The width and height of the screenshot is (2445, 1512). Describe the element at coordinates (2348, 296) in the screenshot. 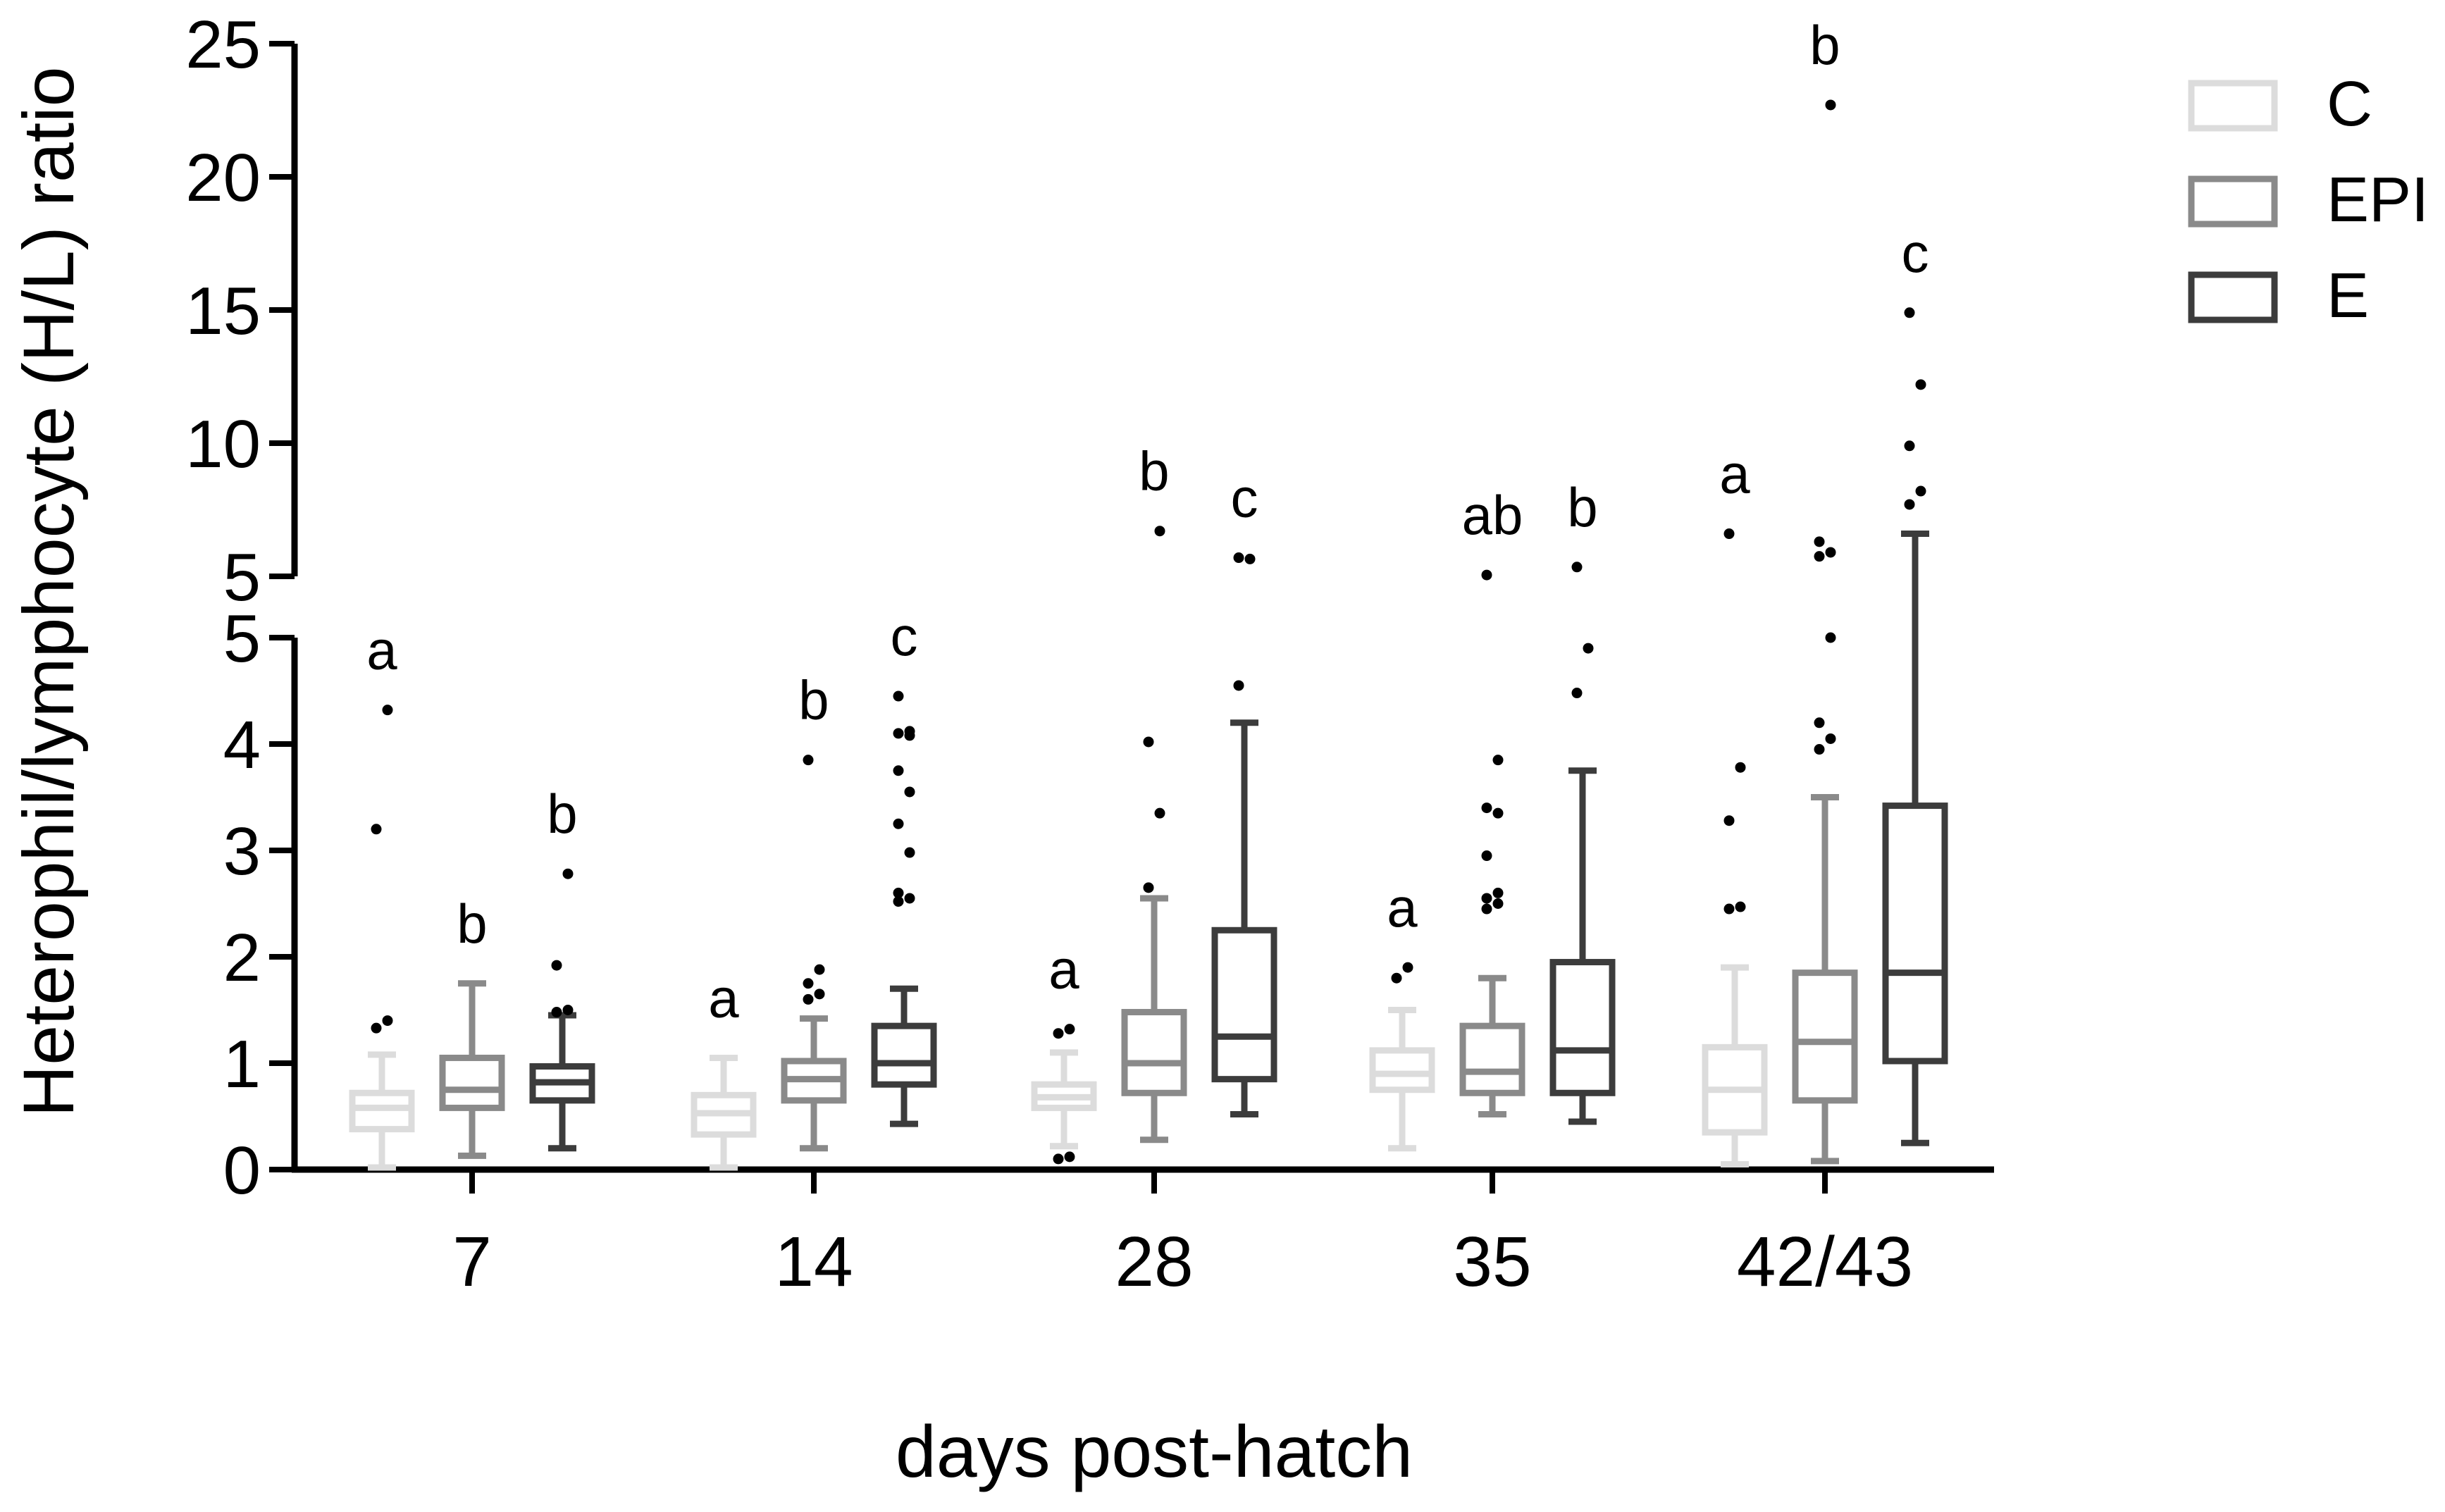

I see `legend-label-e: E` at that location.